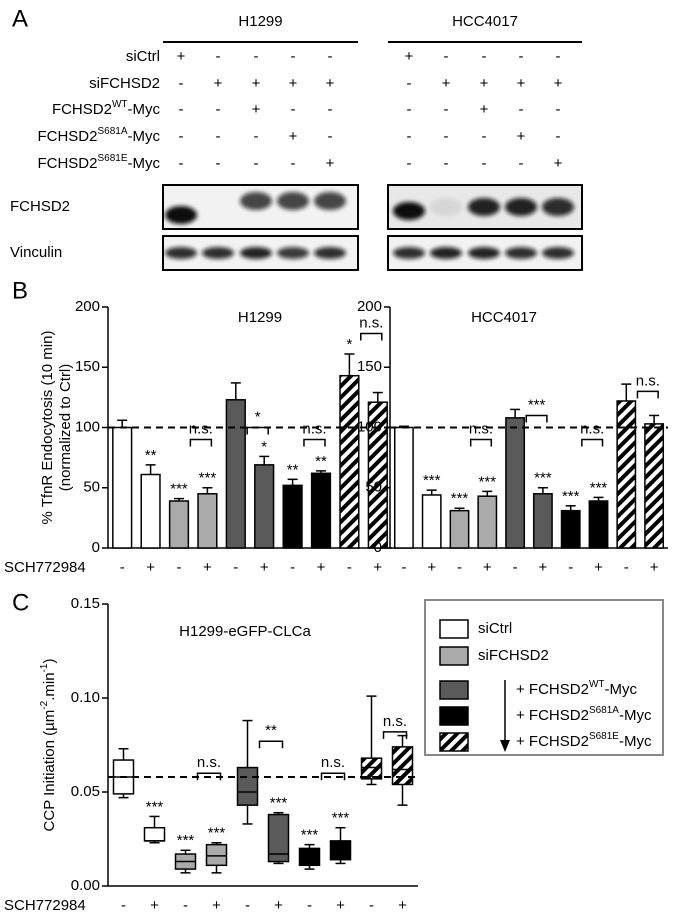 This screenshot has height=918, width=677. What do you see at coordinates (495, 628) in the screenshot?
I see `text-part: siCtrl` at bounding box center [495, 628].